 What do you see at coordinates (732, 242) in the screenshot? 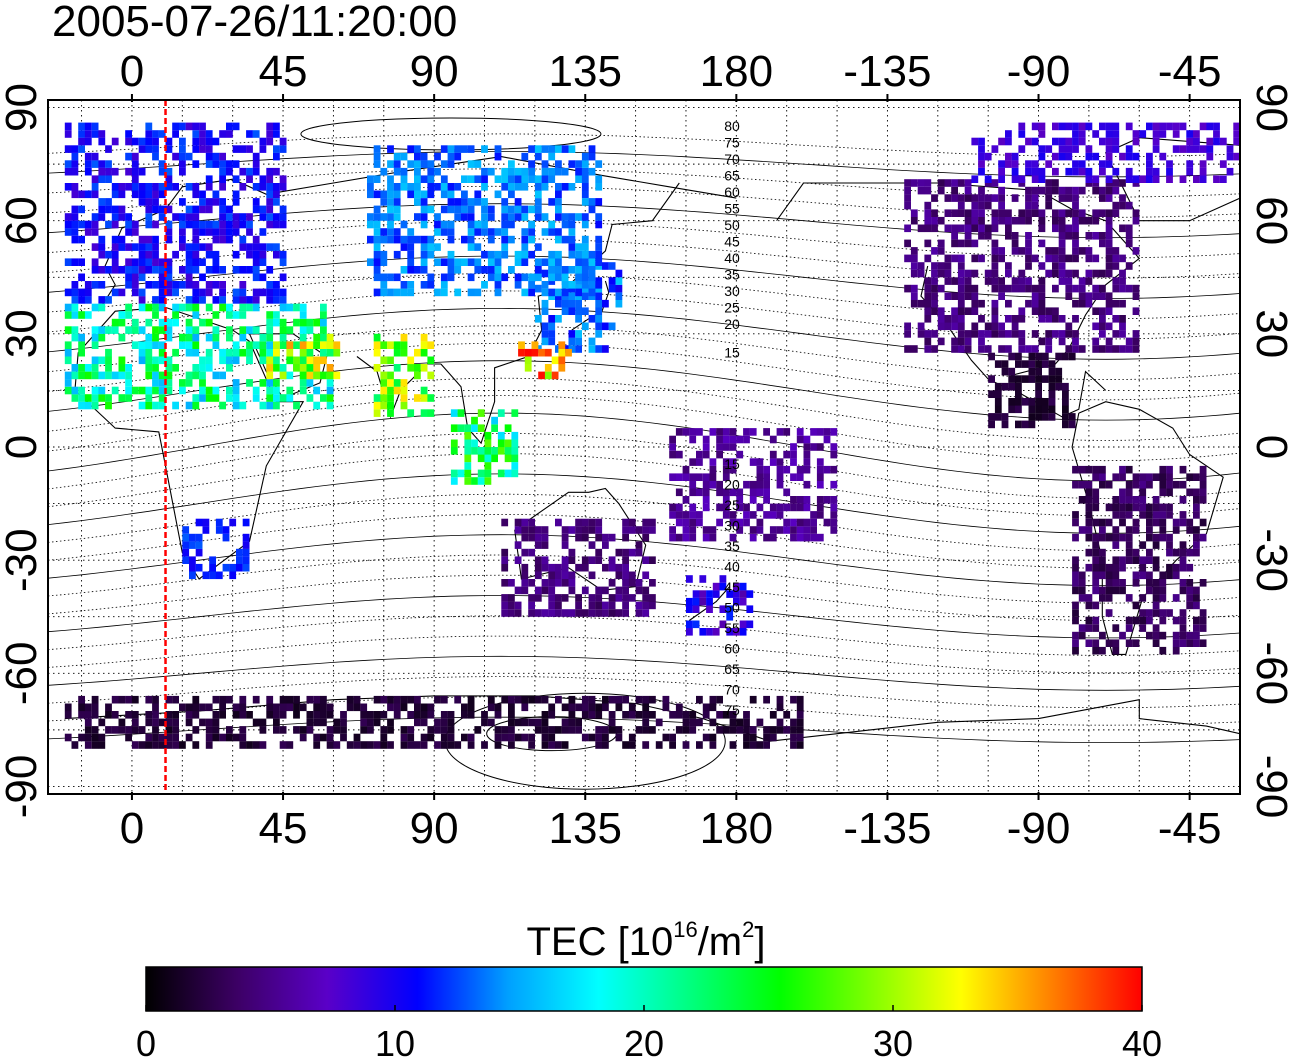
I see `contour-label-north: 45` at bounding box center [732, 242].